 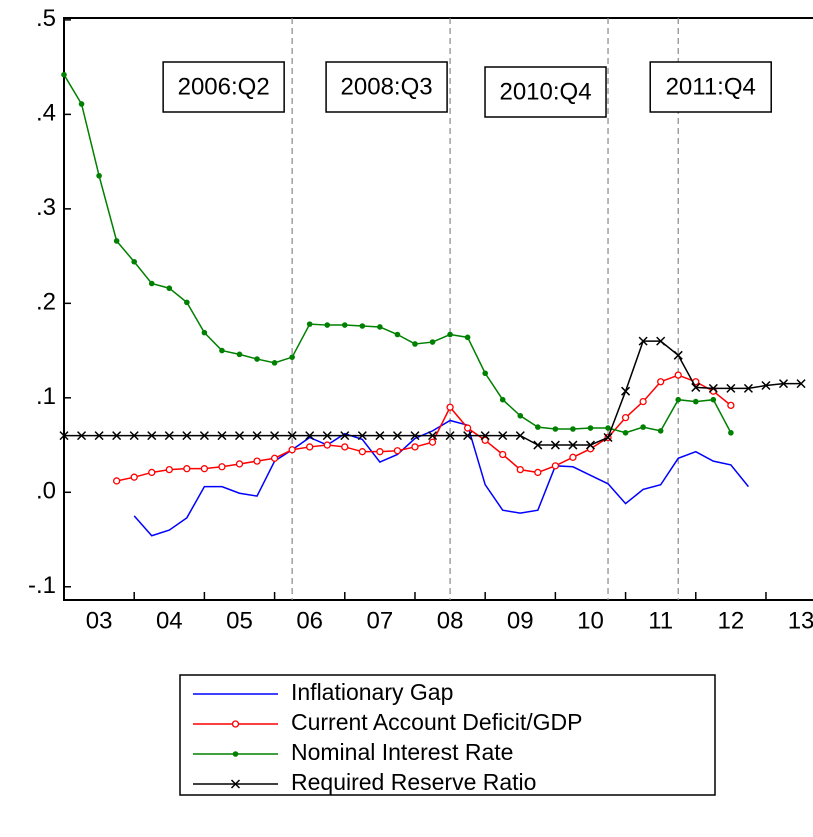 I want to click on legend-label: Nominal Interest Rate, so click(x=402, y=752).